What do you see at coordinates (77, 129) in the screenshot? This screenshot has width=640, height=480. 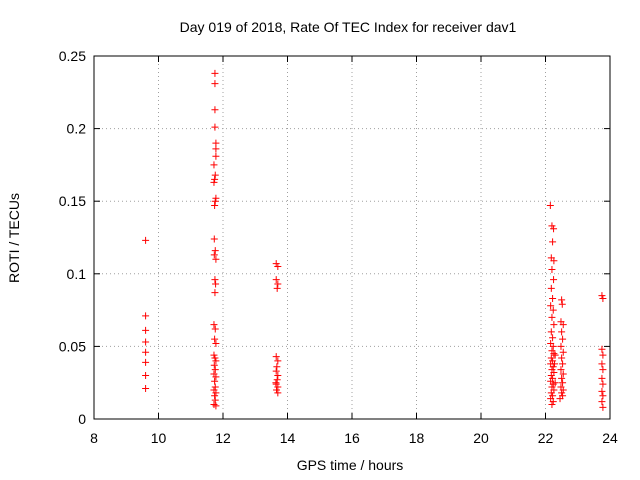 I see `y-tick-label: 0.2` at bounding box center [77, 129].